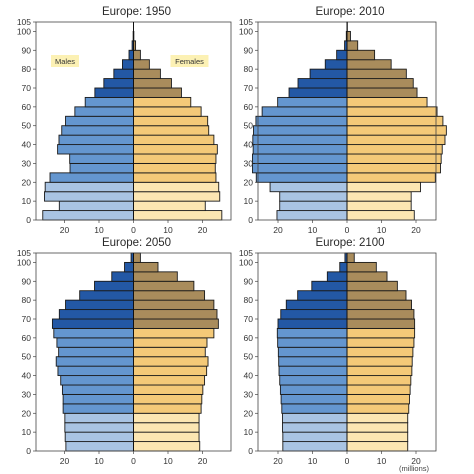 The width and height of the screenshot is (474, 474). I want to click on males-label-bg, so click(65, 61).